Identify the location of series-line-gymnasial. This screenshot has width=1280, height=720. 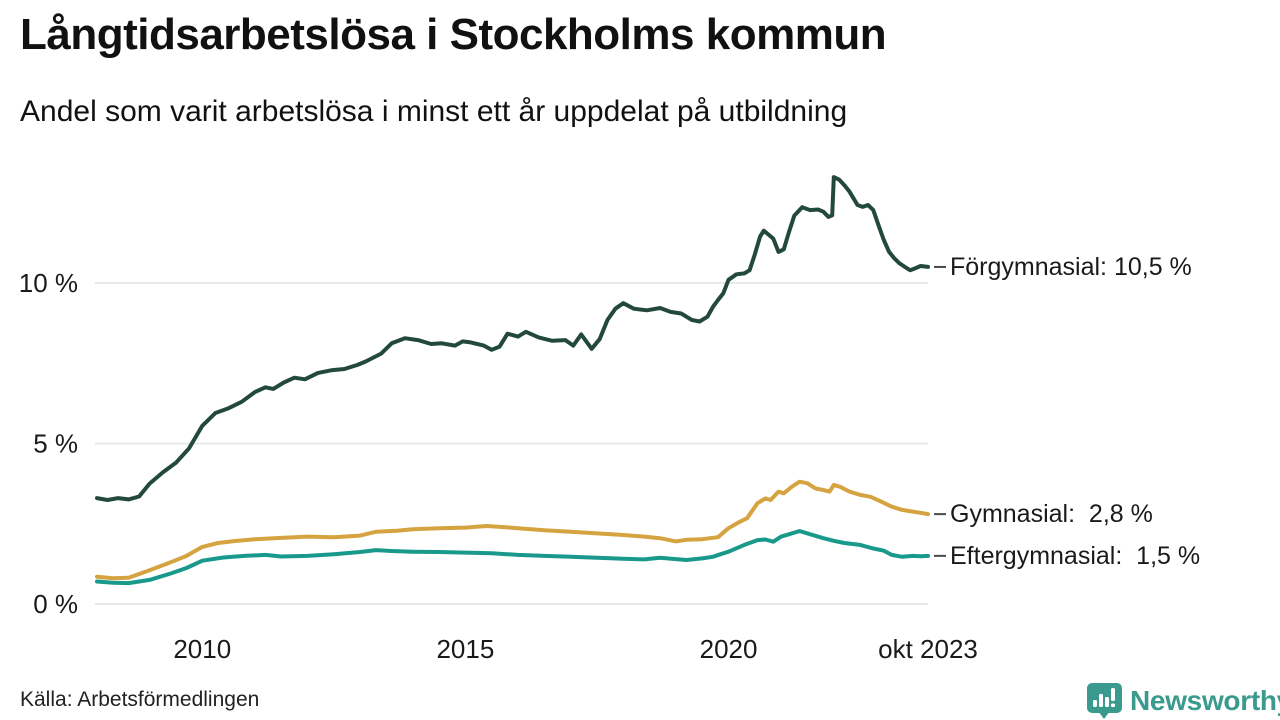
(512, 530).